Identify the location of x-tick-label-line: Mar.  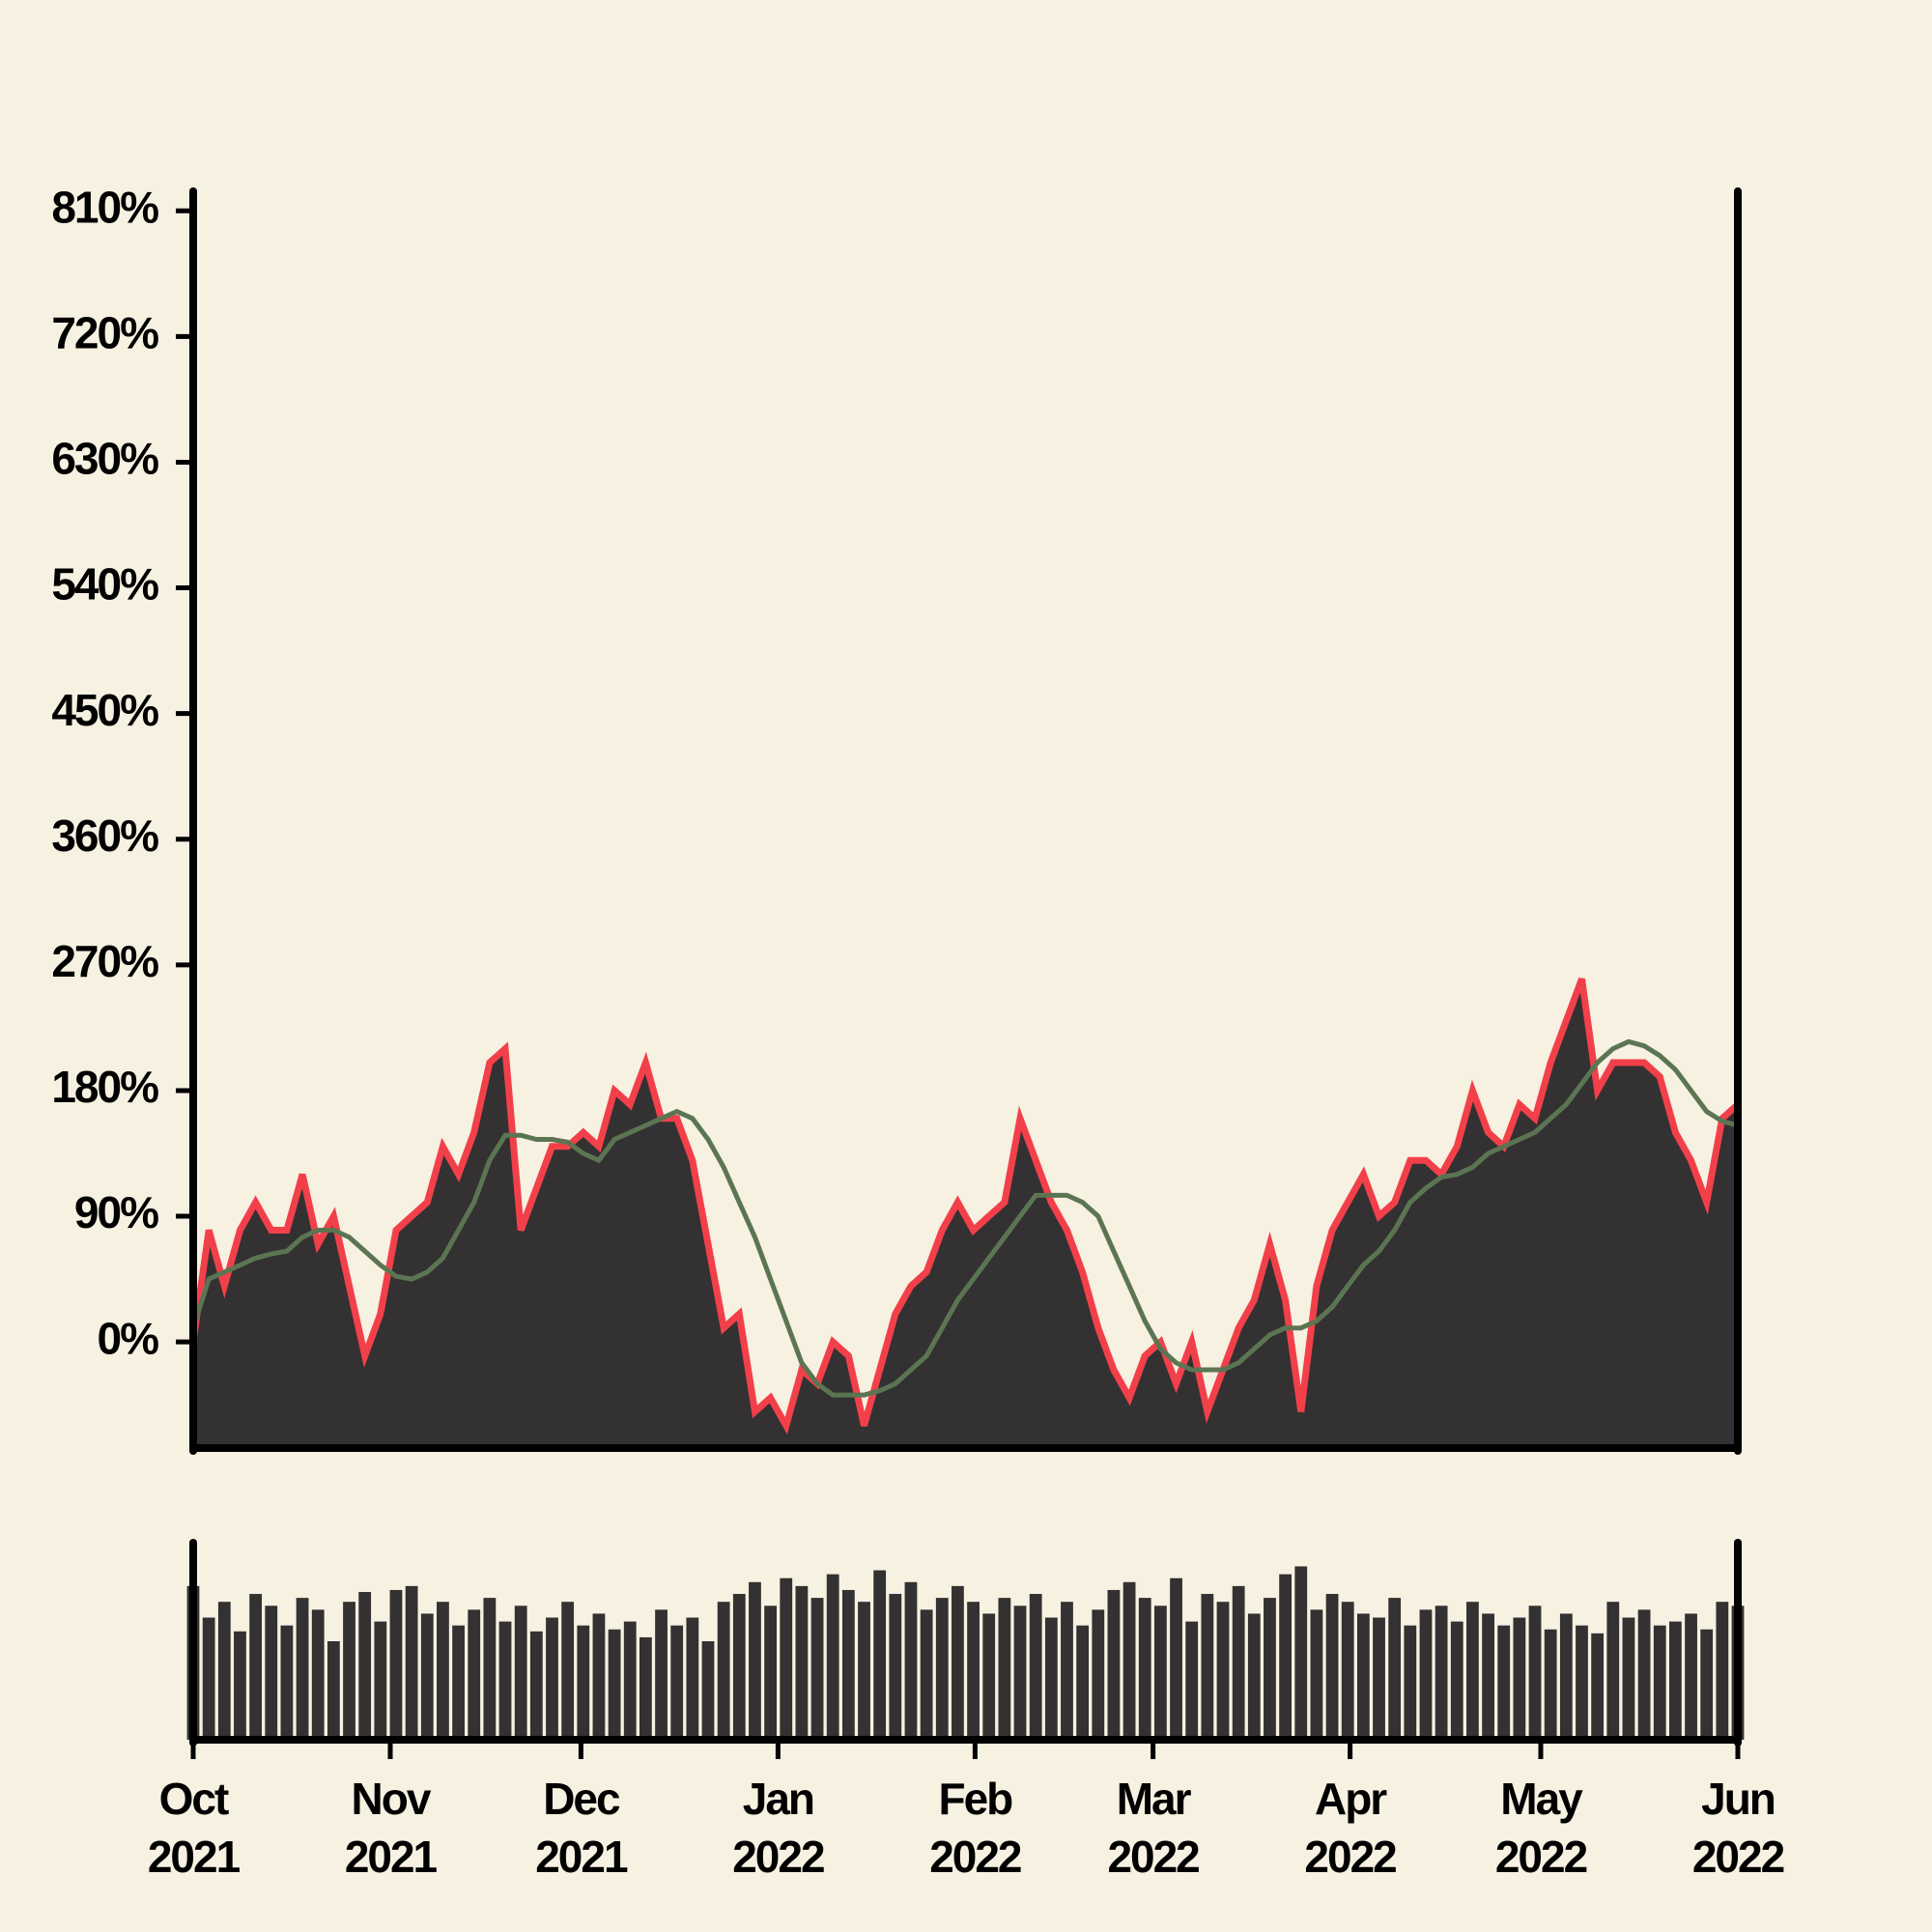
(1154, 1799).